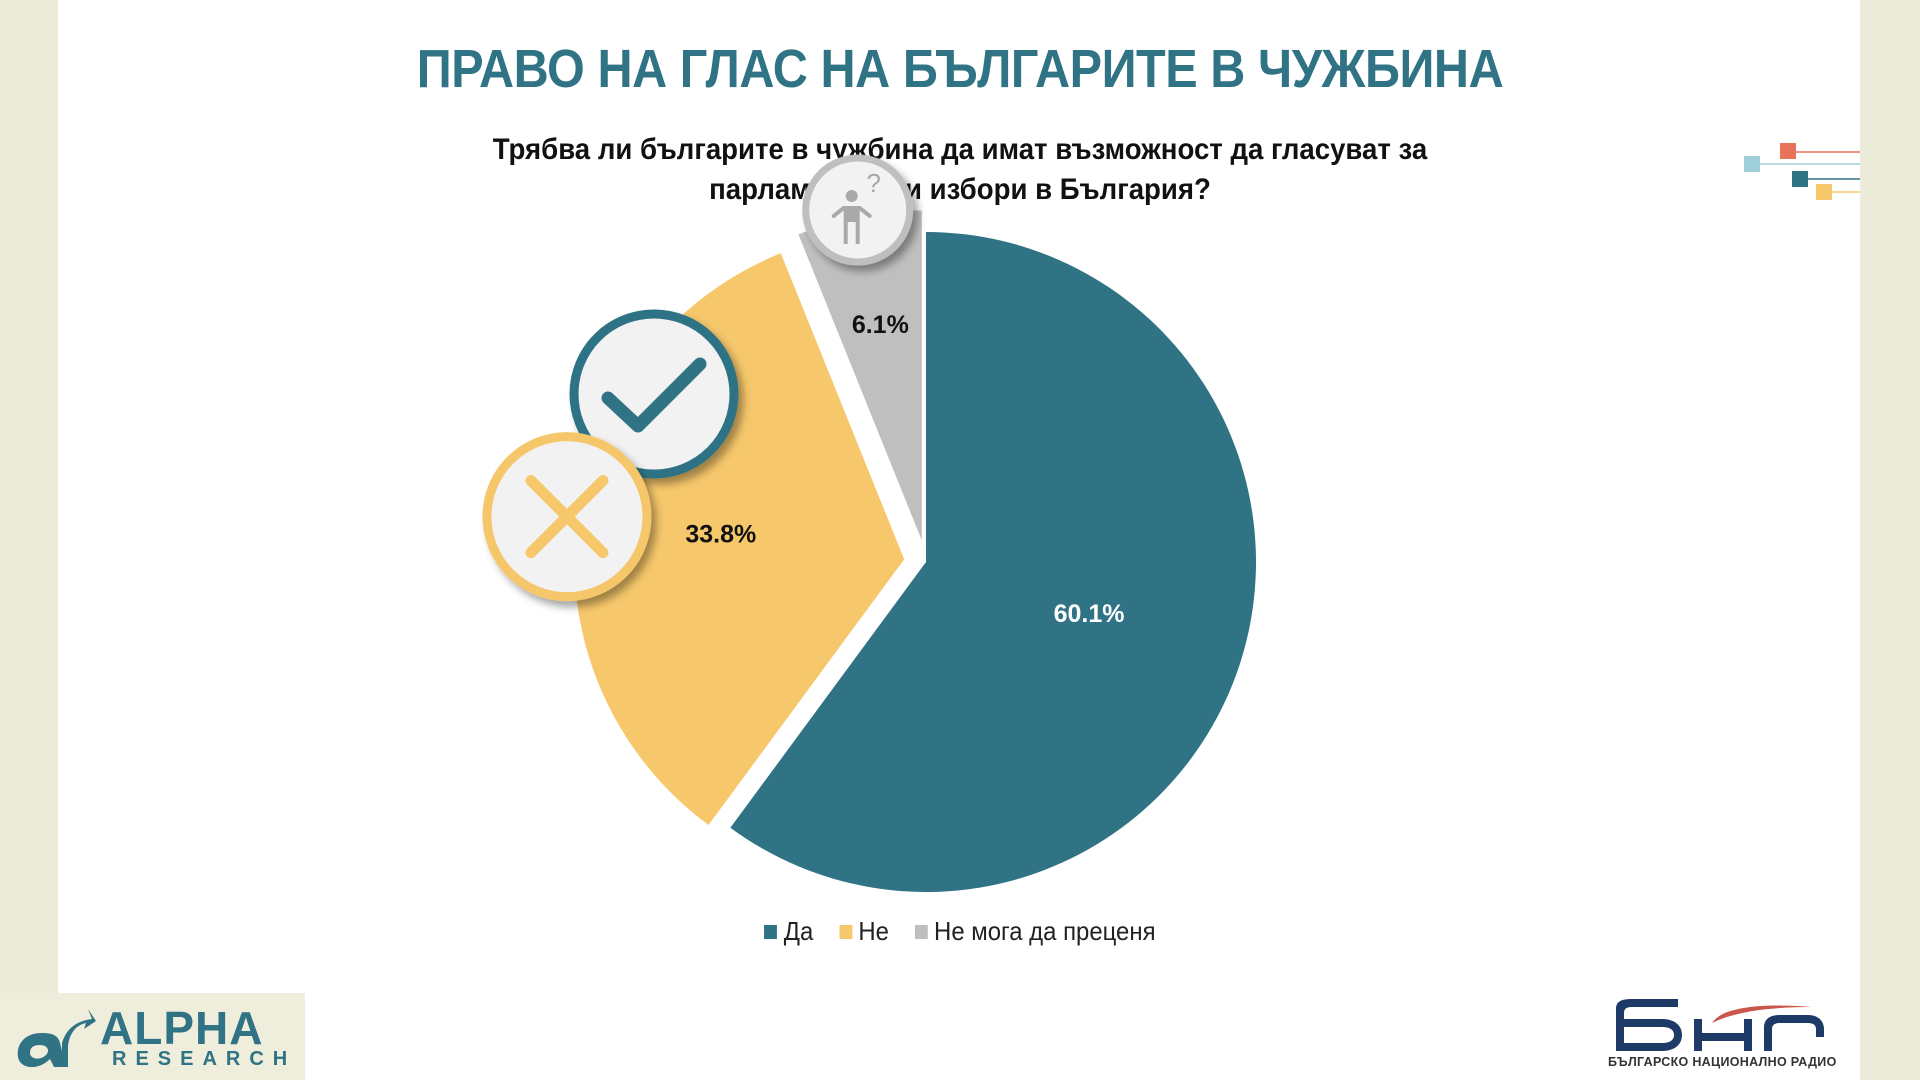 The width and height of the screenshot is (1920, 1080). I want to click on alpha-logo-text: ALPHA, so click(182, 1028).